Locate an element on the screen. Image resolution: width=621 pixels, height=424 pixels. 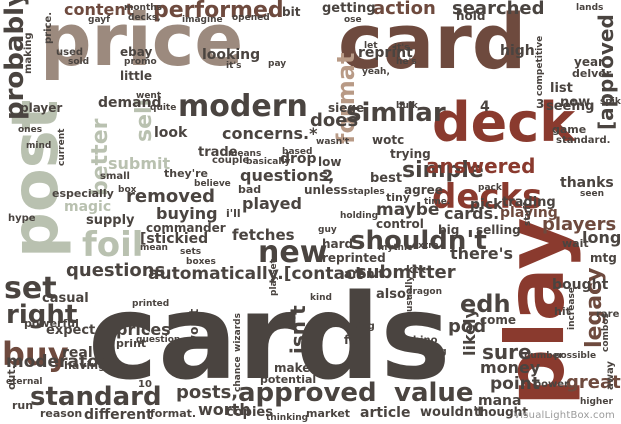
word-playset: playset is located at coordinates (274, 277).